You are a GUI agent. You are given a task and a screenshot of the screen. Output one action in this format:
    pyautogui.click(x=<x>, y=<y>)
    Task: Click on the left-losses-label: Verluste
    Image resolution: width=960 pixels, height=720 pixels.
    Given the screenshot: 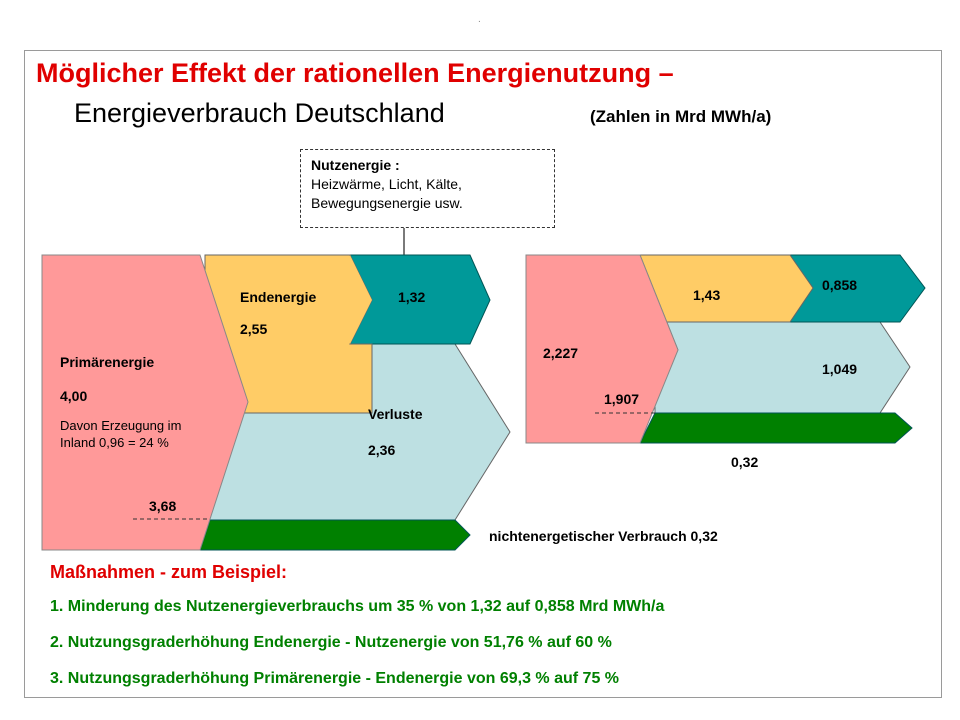 What is the action you would take?
    pyautogui.click(x=395, y=414)
    